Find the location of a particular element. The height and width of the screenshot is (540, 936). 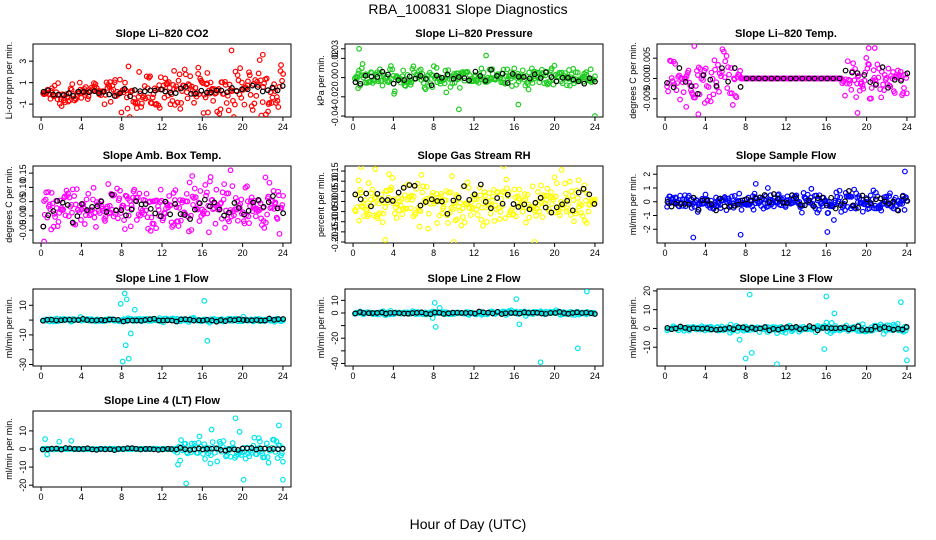

x-tick-label: 4 is located at coordinates (705, 376).